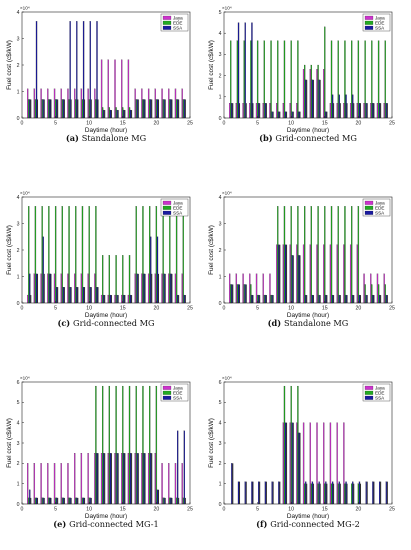 The width and height of the screenshot is (411, 550). Describe the element at coordinates (220, 251) in the screenshot. I see `y-tick-label: 2` at that location.